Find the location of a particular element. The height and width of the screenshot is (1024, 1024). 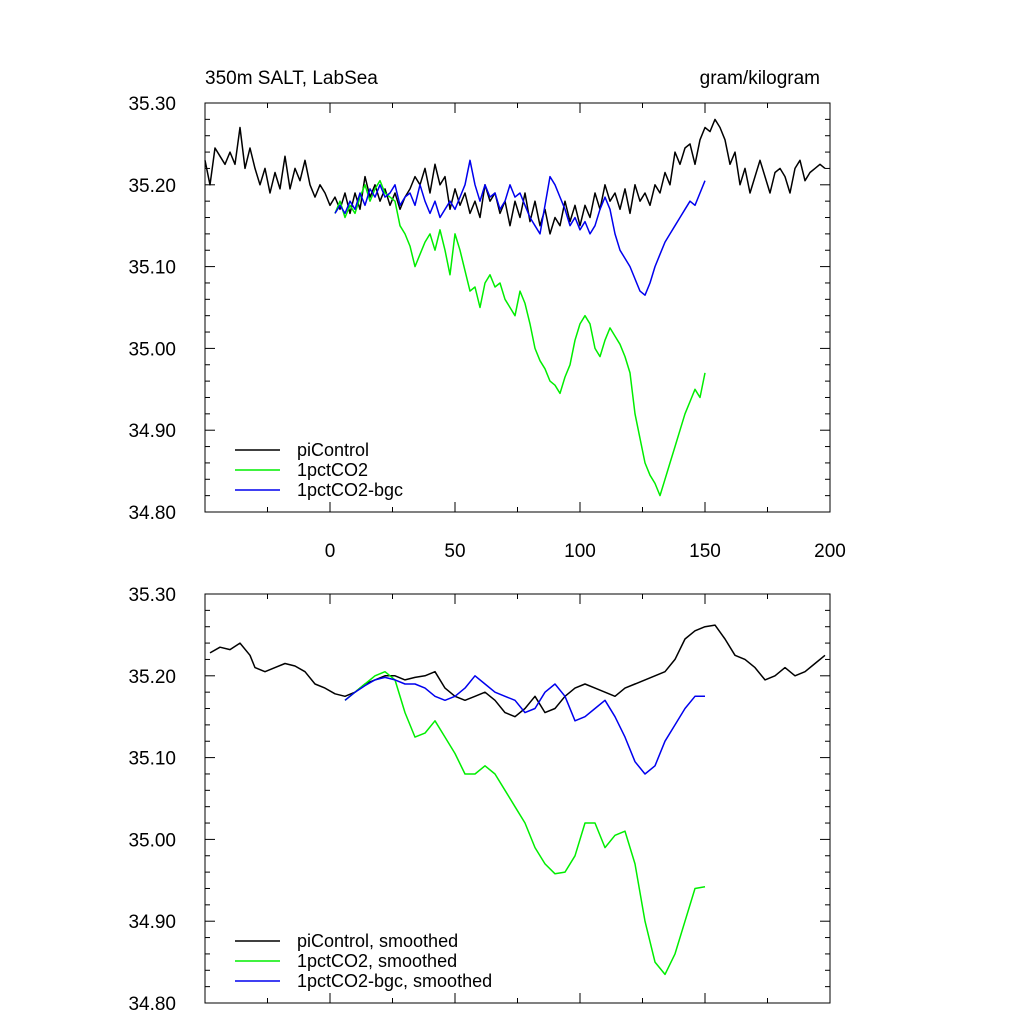

series-line-1pctco2 is located at coordinates (520, 338).